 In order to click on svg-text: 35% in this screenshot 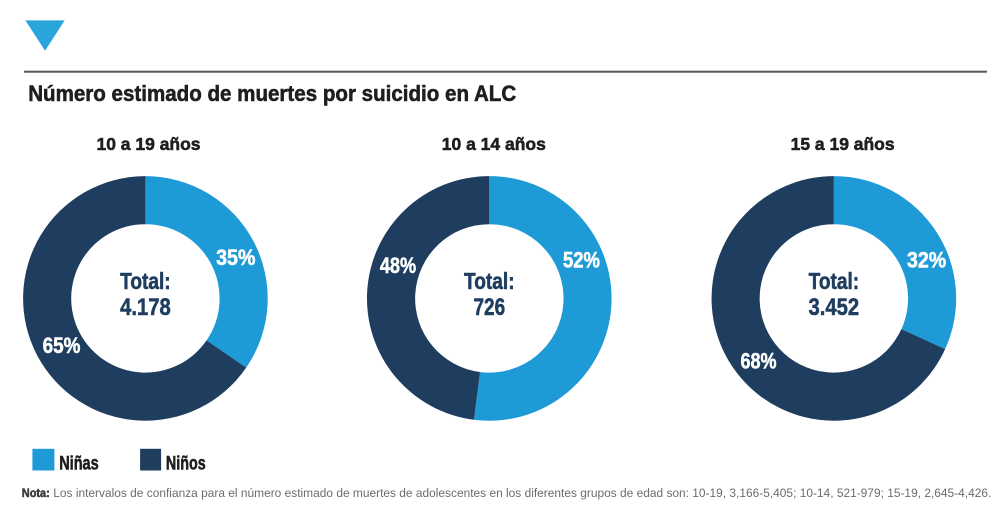, I will do `click(235, 257)`.